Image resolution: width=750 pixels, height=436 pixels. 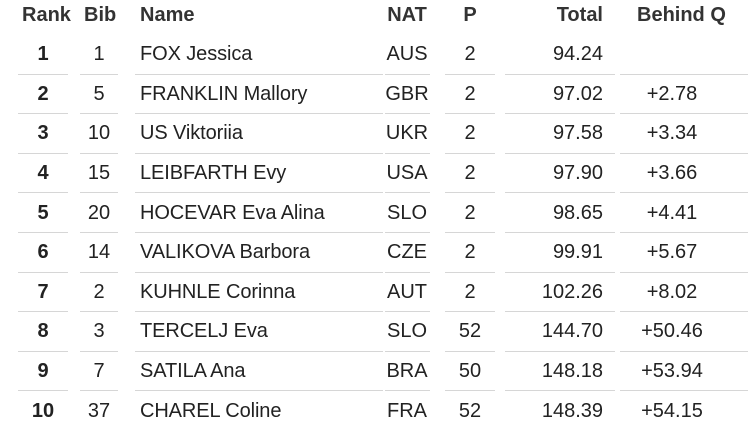 I want to click on header-bib: Bib, so click(x=100, y=14).